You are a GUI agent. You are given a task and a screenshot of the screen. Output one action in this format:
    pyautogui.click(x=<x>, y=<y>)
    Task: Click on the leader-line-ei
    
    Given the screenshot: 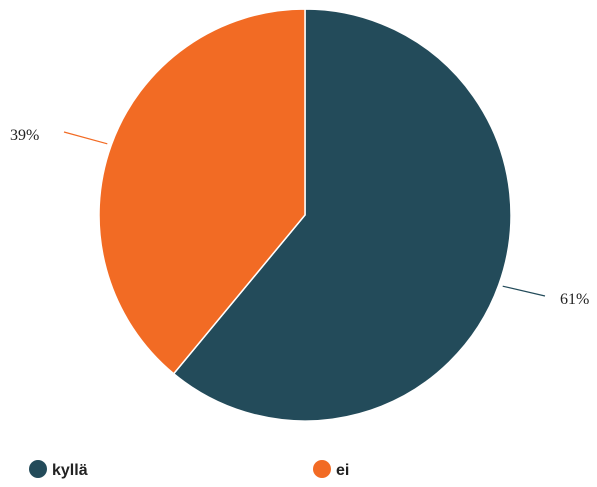 What is the action you would take?
    pyautogui.click(x=85, y=138)
    